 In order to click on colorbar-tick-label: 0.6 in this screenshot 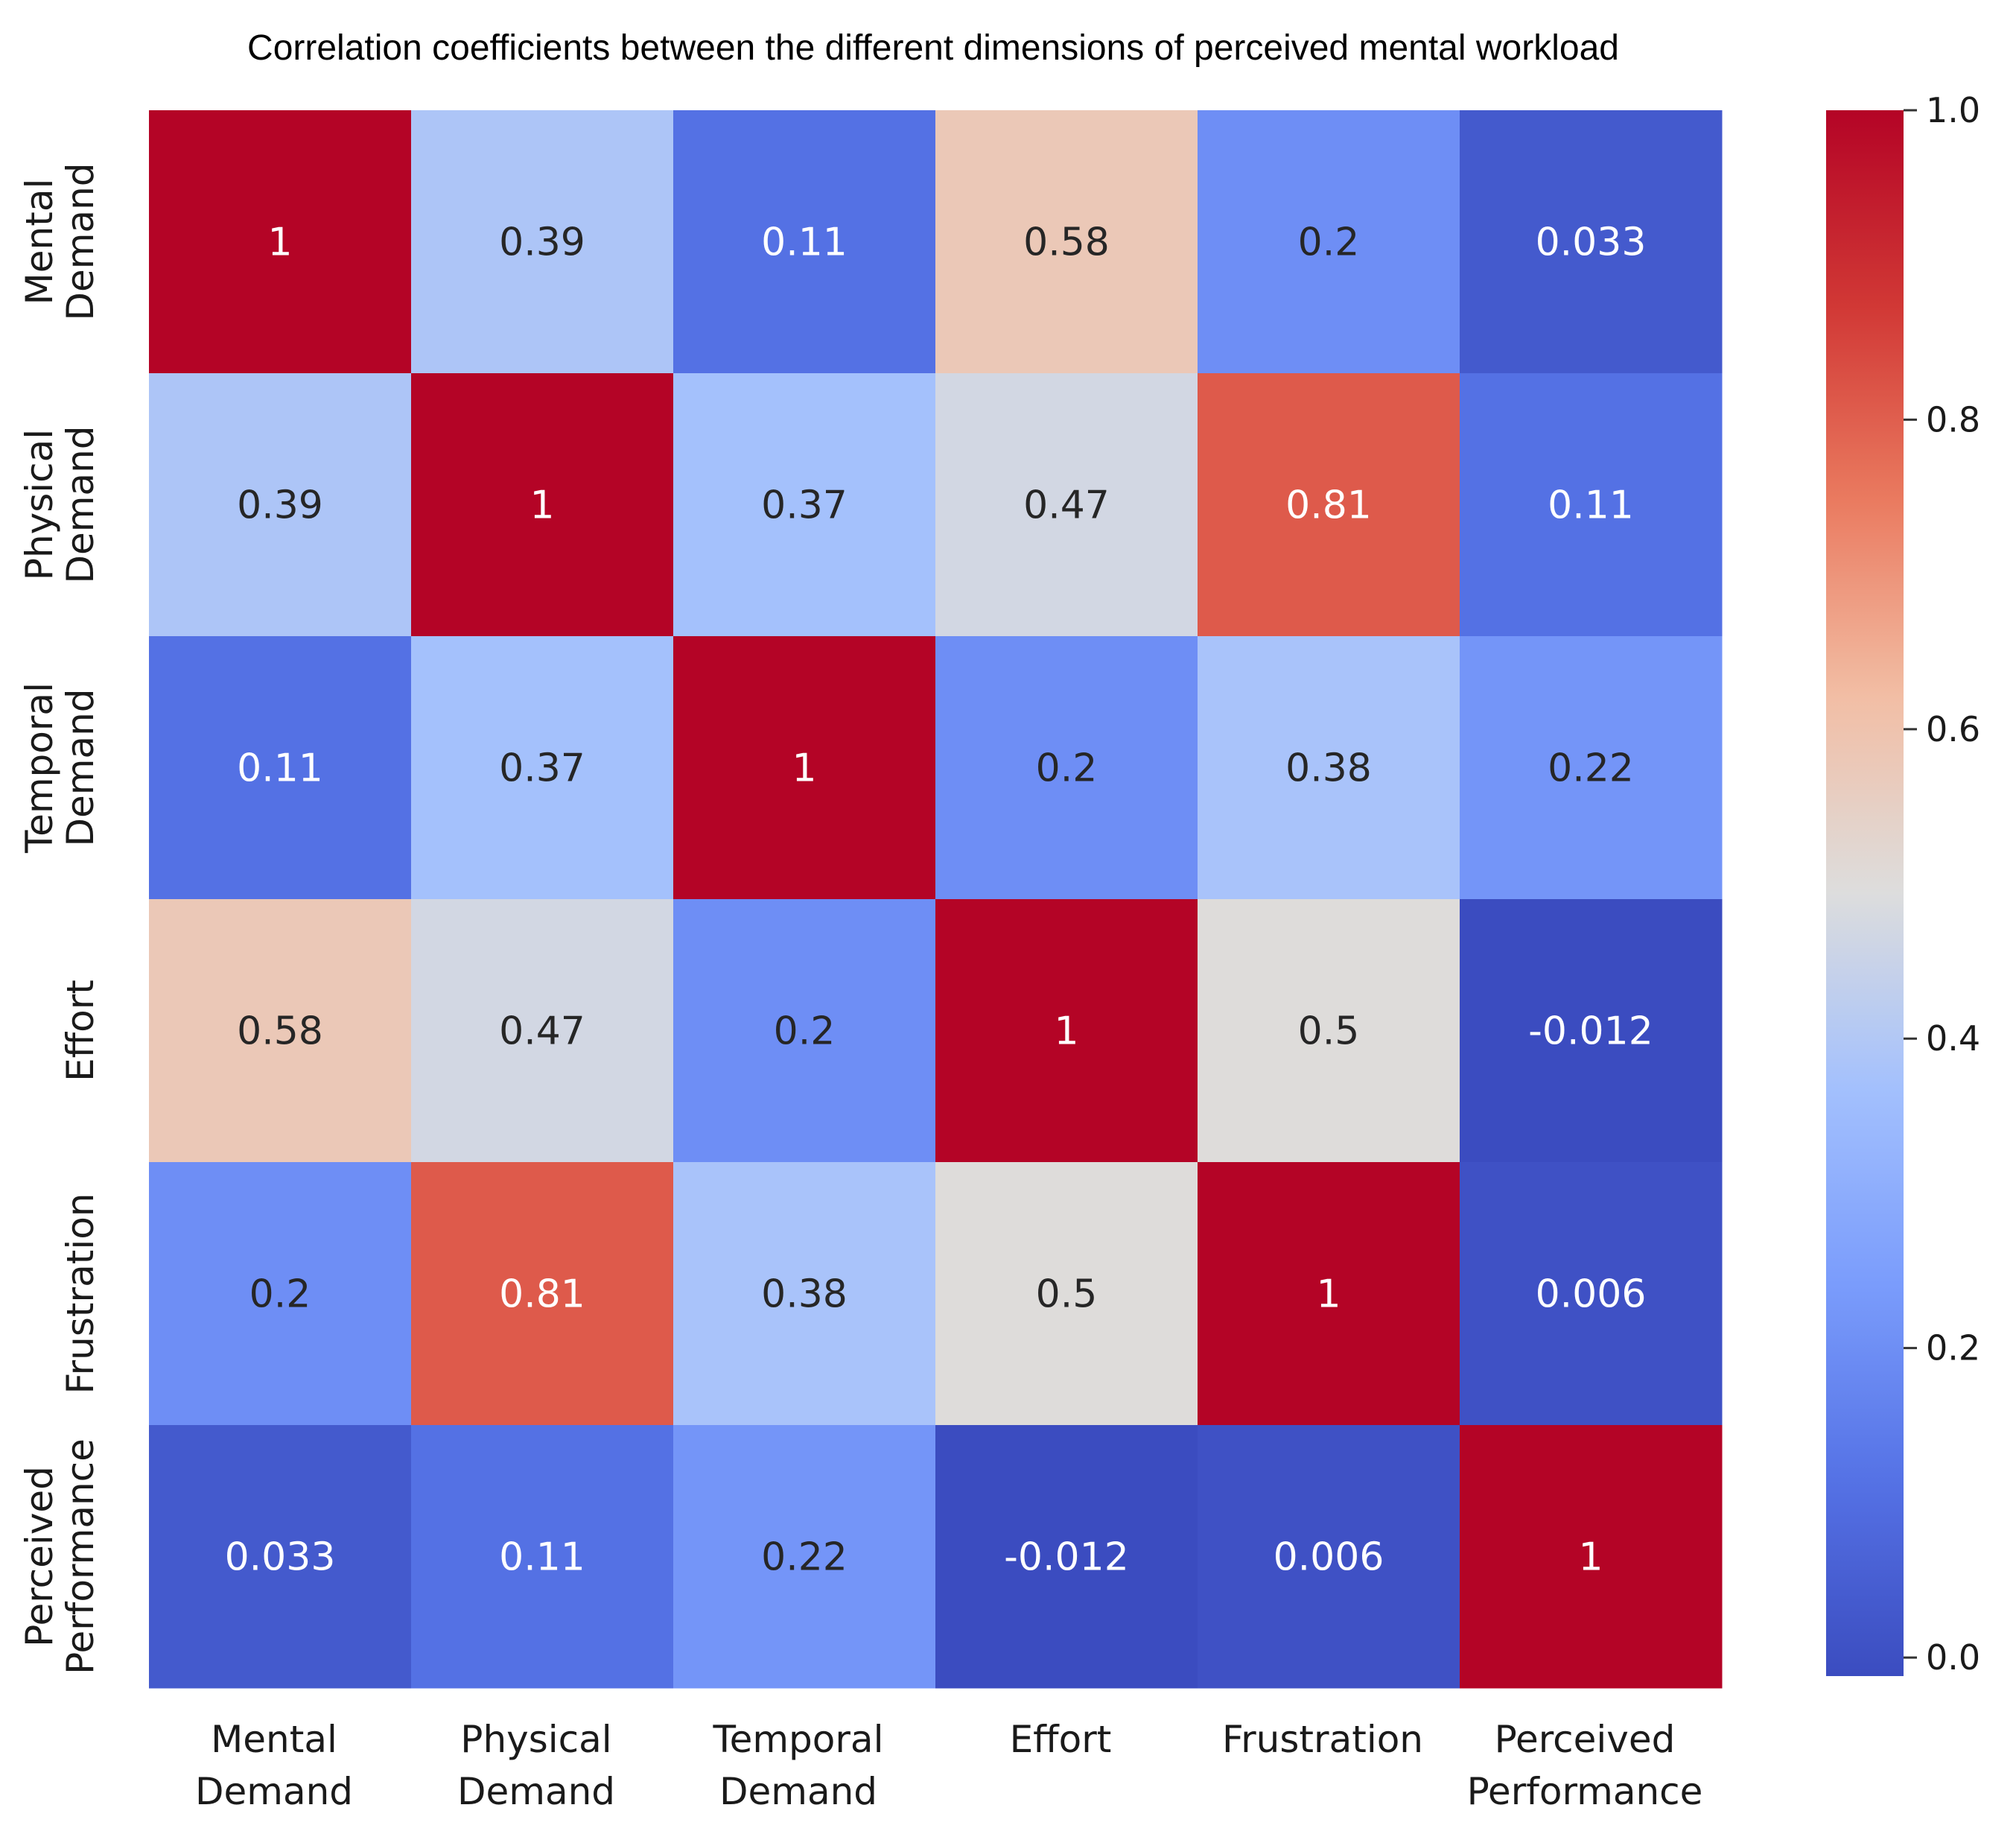, I will do `click(1953, 729)`.